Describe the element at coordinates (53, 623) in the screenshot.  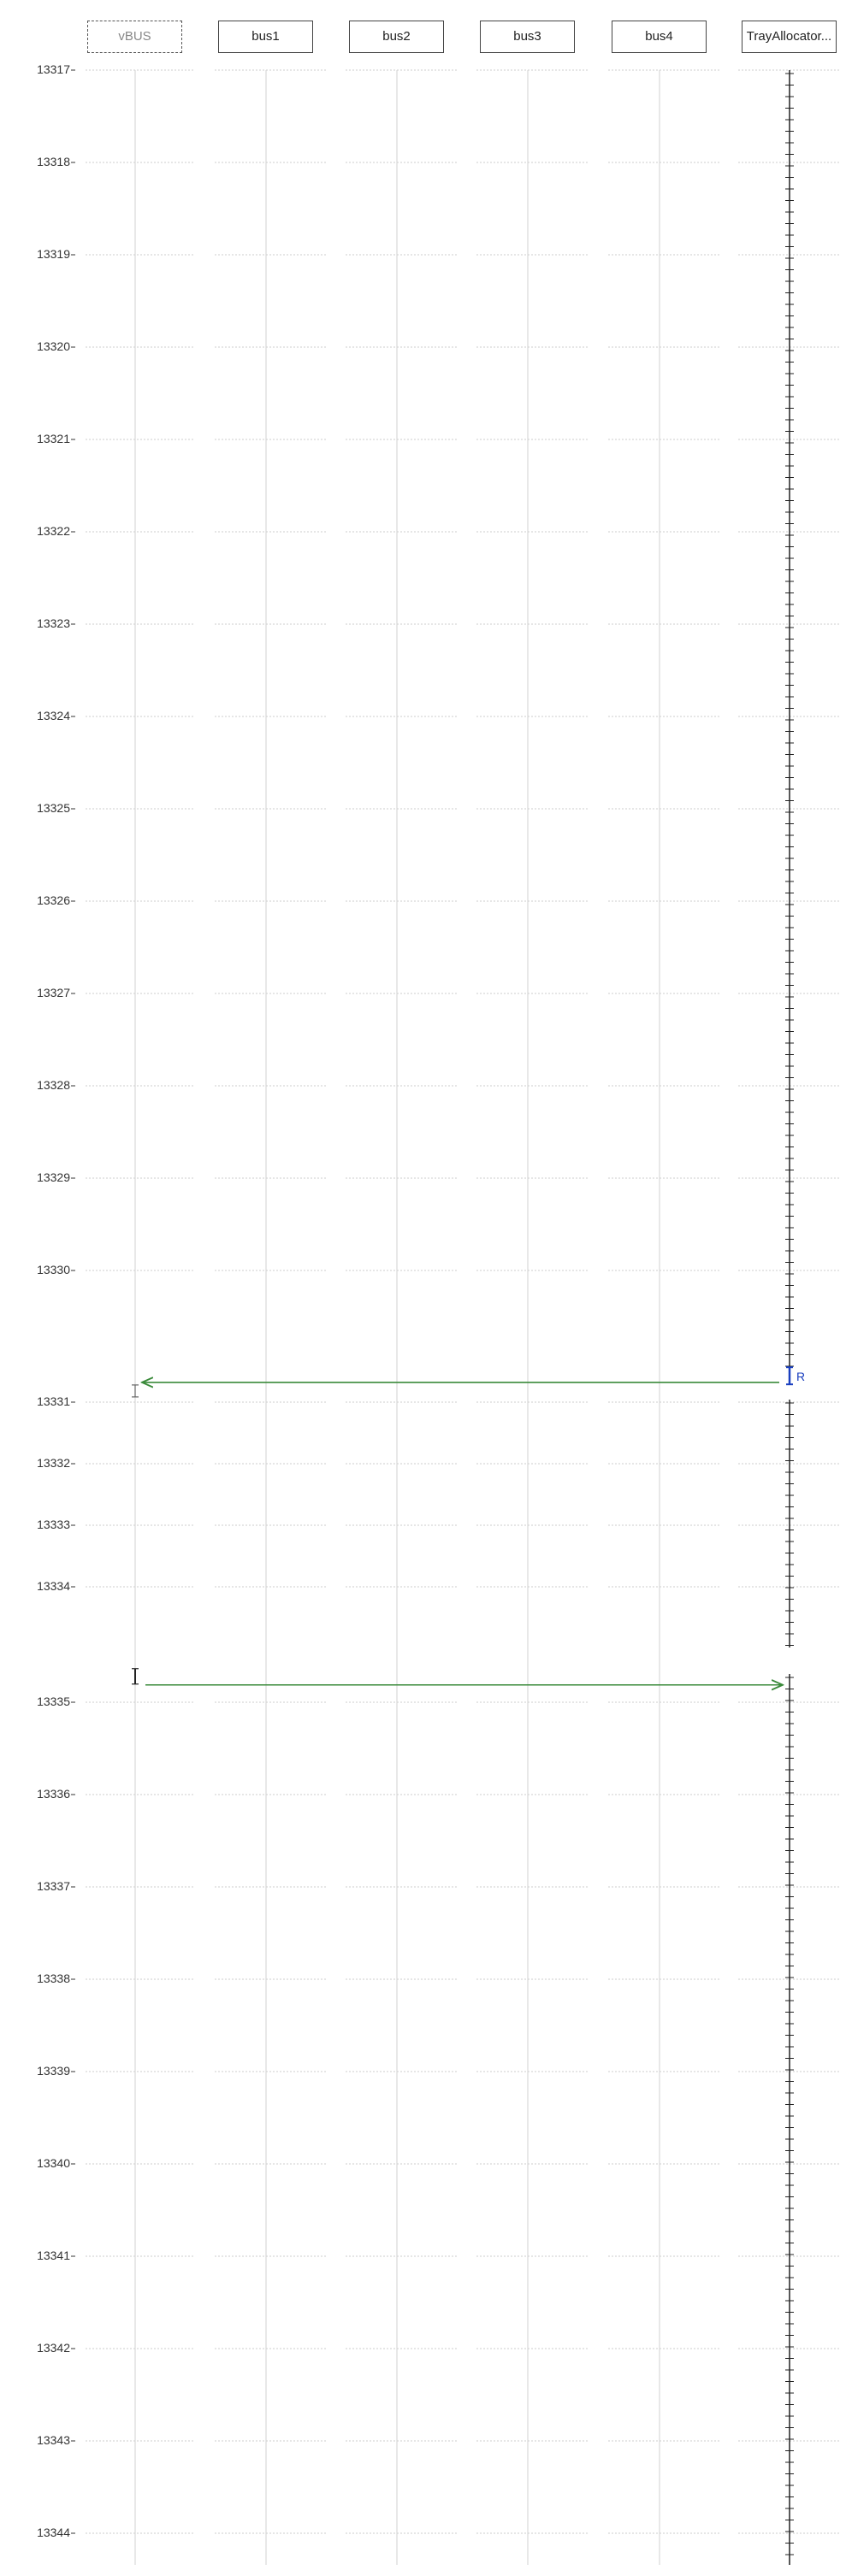
I see `tick-label: 13323` at that location.